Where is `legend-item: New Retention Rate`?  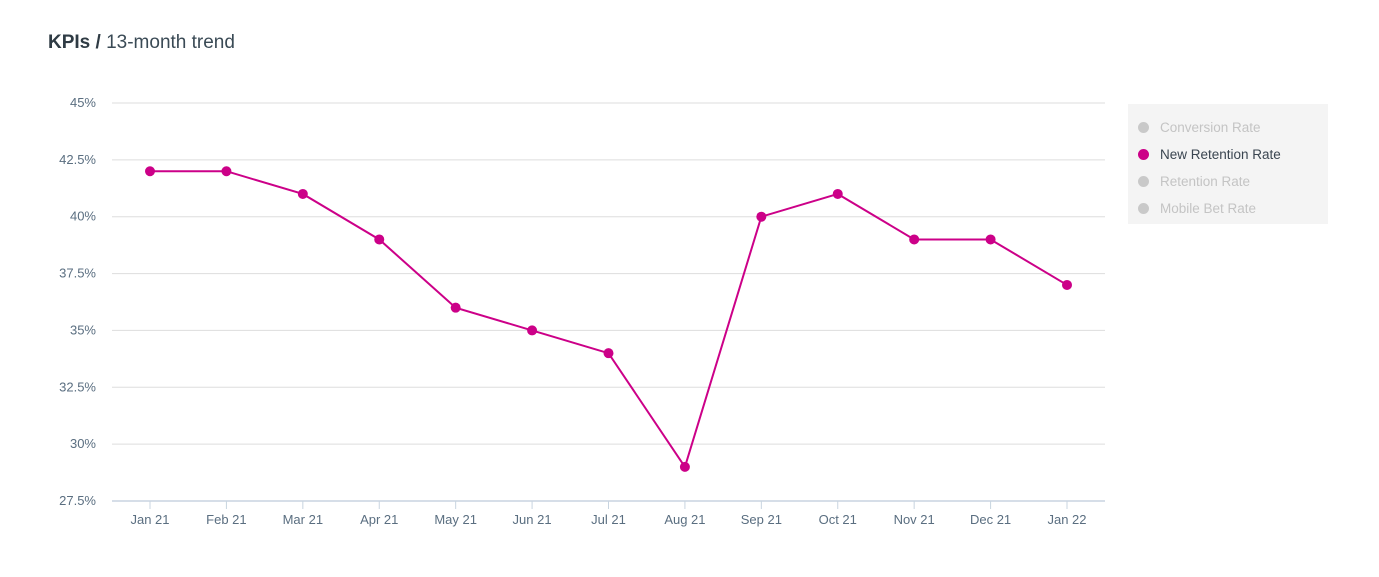
legend-item: New Retention Rate is located at coordinates (1228, 154).